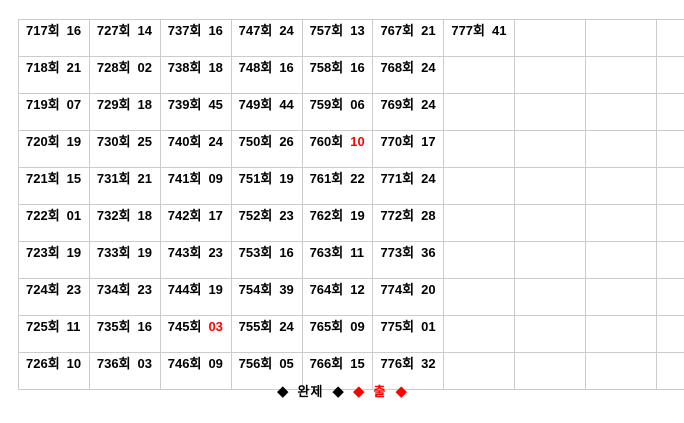  I want to click on winning-number: 18, so click(145, 104).